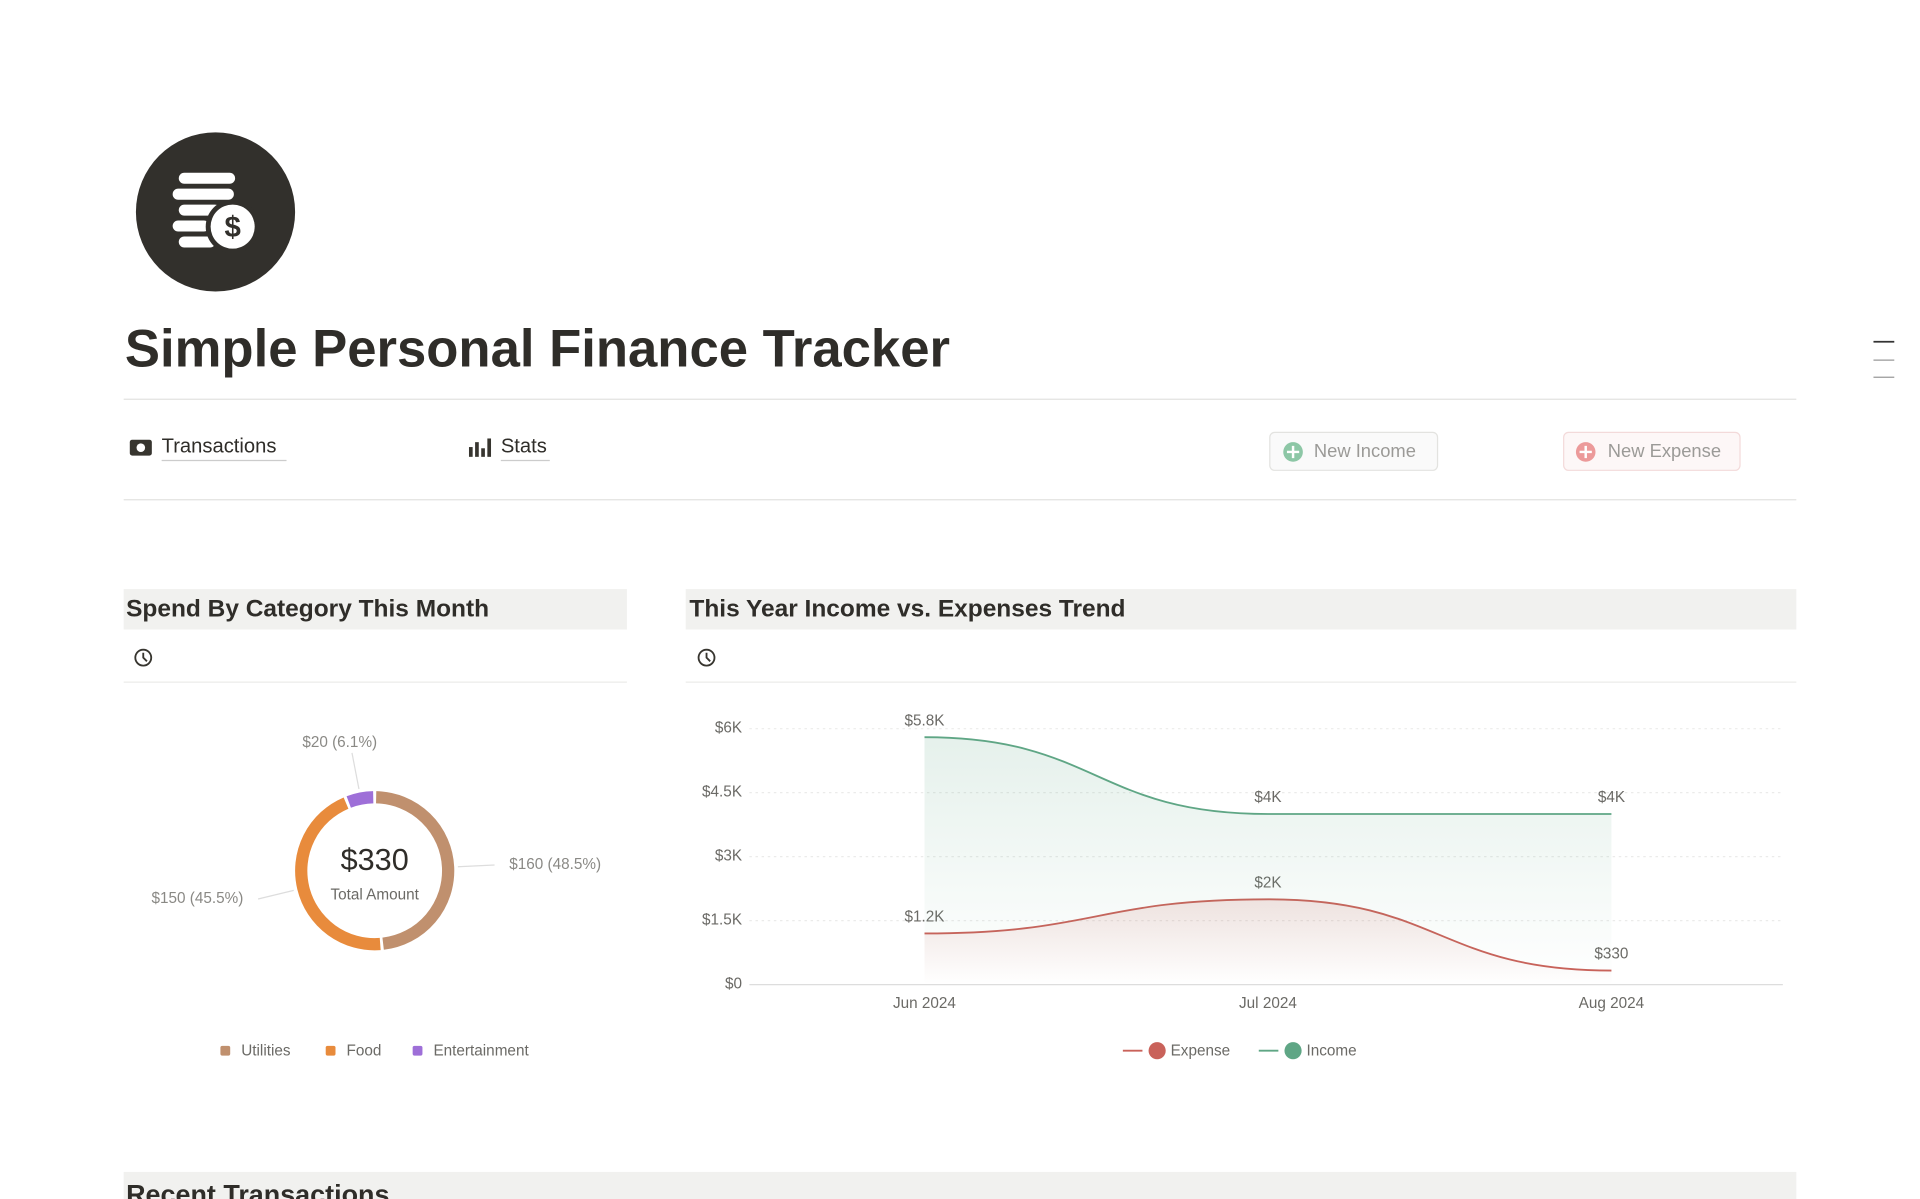  What do you see at coordinates (733, 984) in the screenshot?
I see `y-tick-label: $0` at bounding box center [733, 984].